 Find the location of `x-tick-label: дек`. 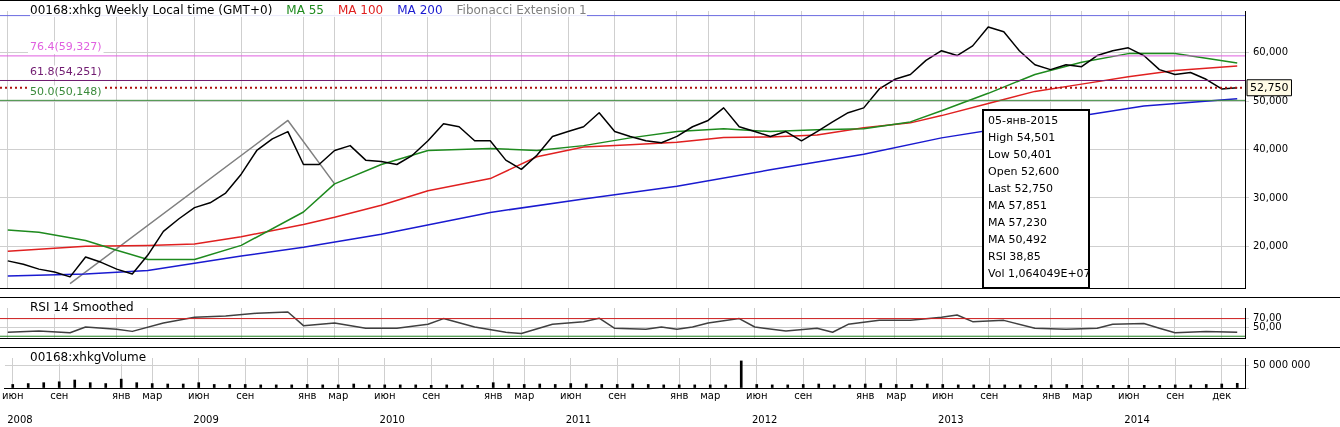

x-tick-label: дек is located at coordinates (1222, 395).